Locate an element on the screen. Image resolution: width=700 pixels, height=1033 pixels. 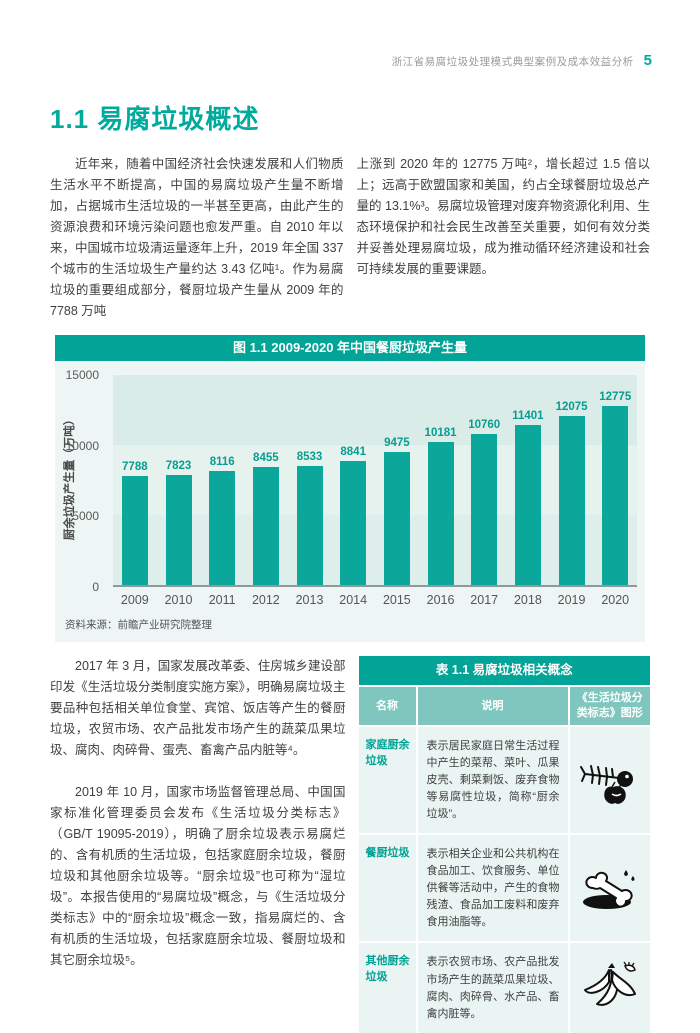
chart-source-note: 资料来源：前瞻产业研究院整理 is located at coordinates (138, 625).